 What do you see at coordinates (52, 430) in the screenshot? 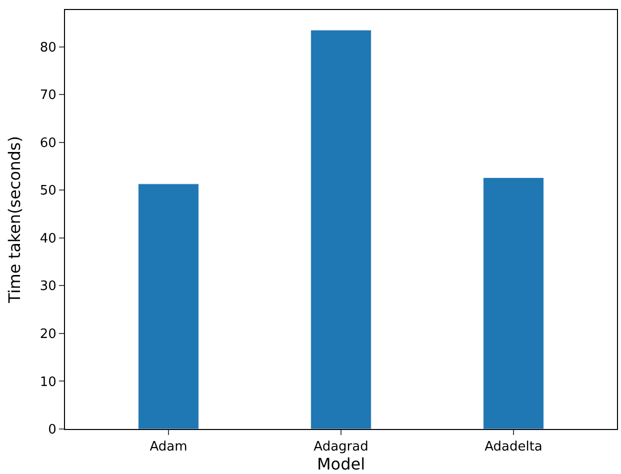
I see `y-tick-label: 0` at bounding box center [52, 430].